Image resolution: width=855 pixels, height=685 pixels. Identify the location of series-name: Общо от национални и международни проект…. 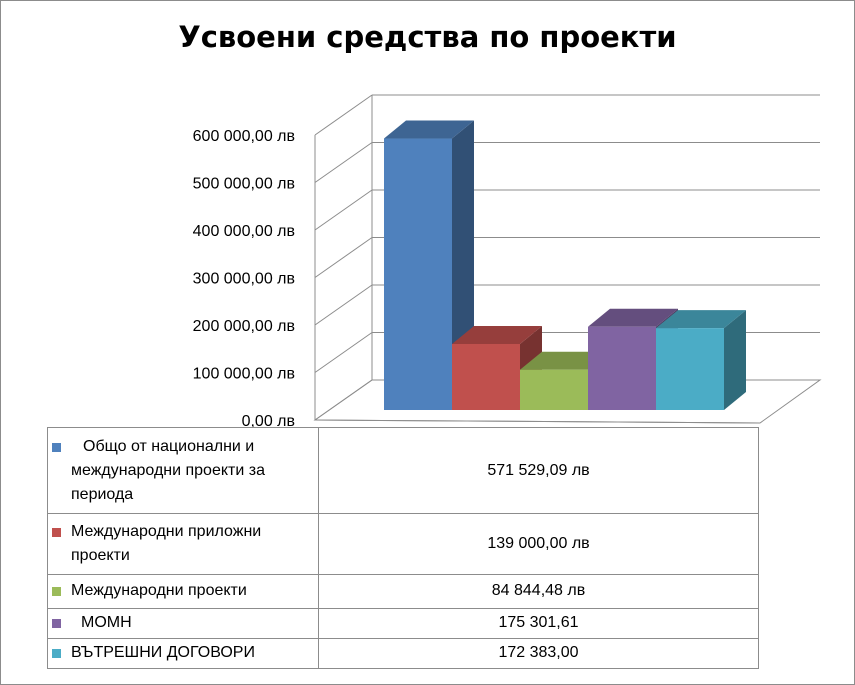
(168, 470).